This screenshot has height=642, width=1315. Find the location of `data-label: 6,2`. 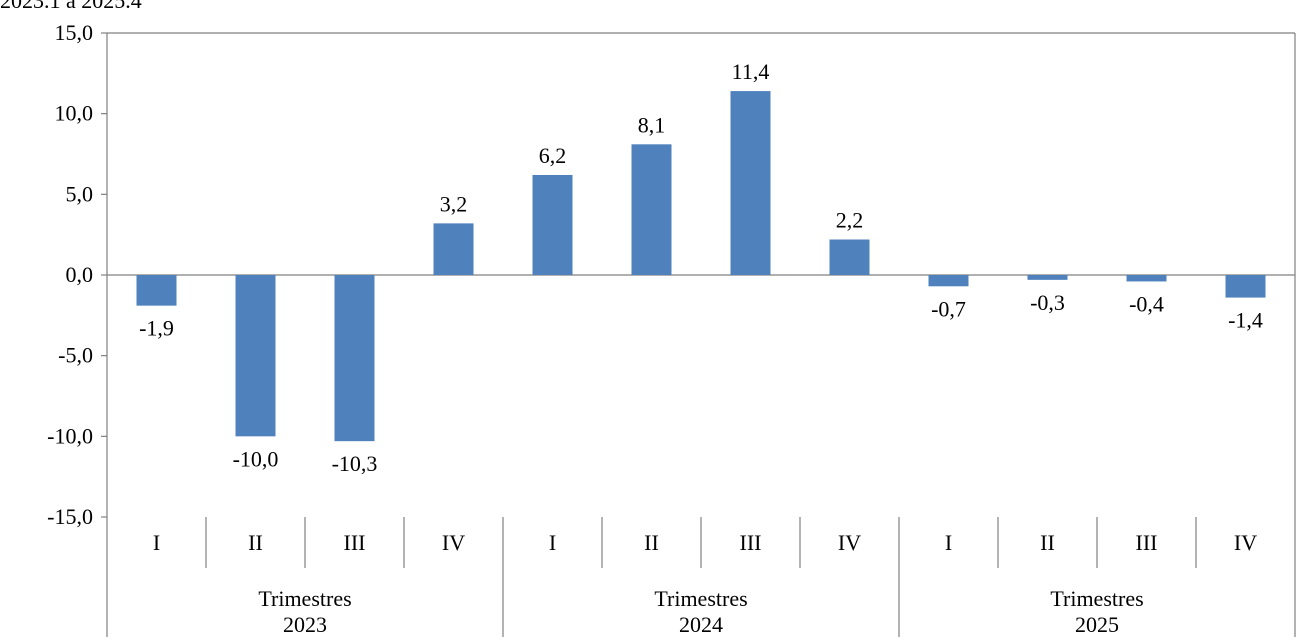

data-label: 6,2 is located at coordinates (553, 155).